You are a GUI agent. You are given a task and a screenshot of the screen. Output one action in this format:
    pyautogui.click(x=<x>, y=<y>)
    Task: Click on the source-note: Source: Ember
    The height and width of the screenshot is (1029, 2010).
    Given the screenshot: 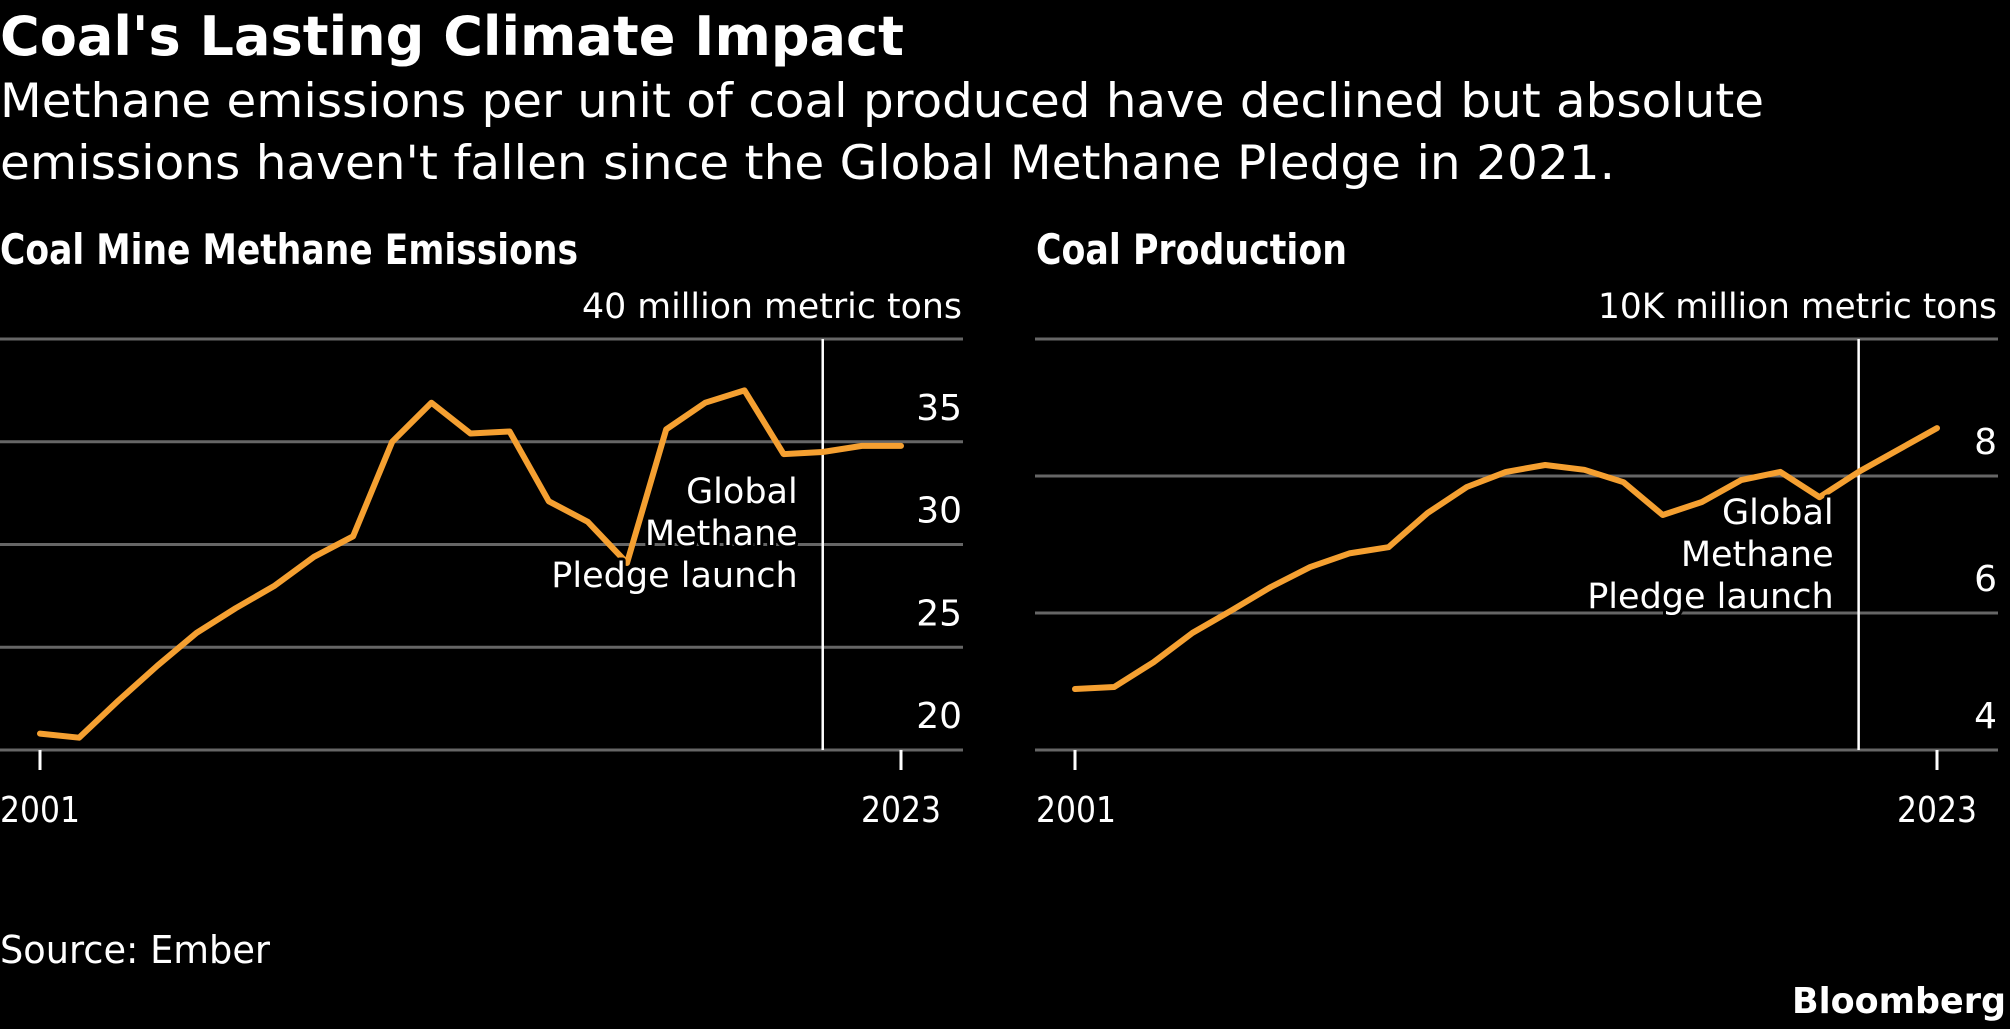 What is the action you would take?
    pyautogui.click(x=135, y=950)
    